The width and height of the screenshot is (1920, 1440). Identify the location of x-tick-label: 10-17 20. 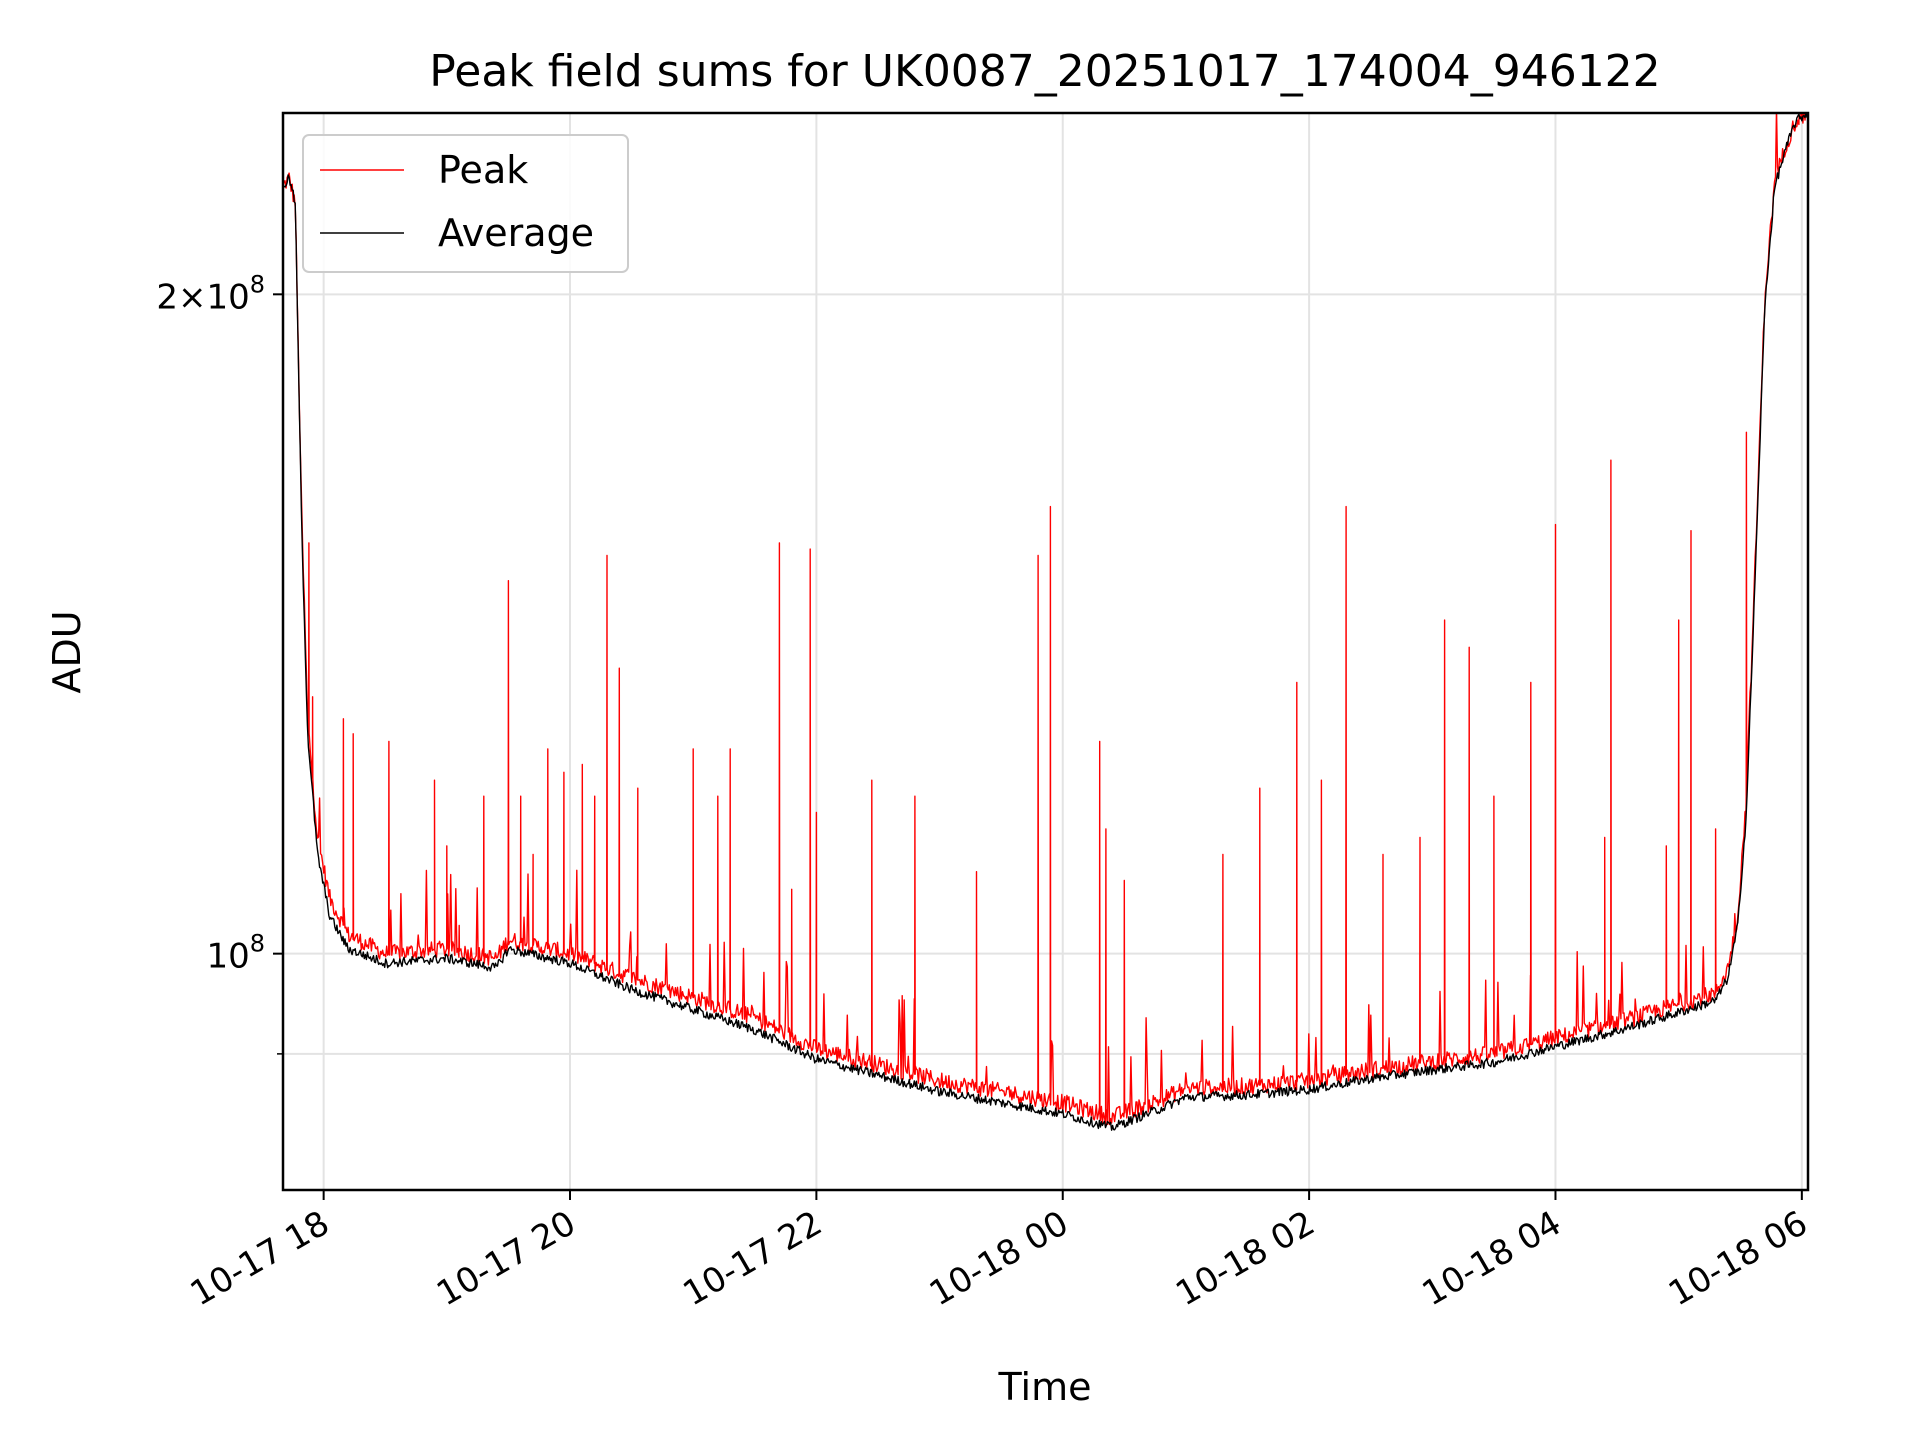
(506, 1258).